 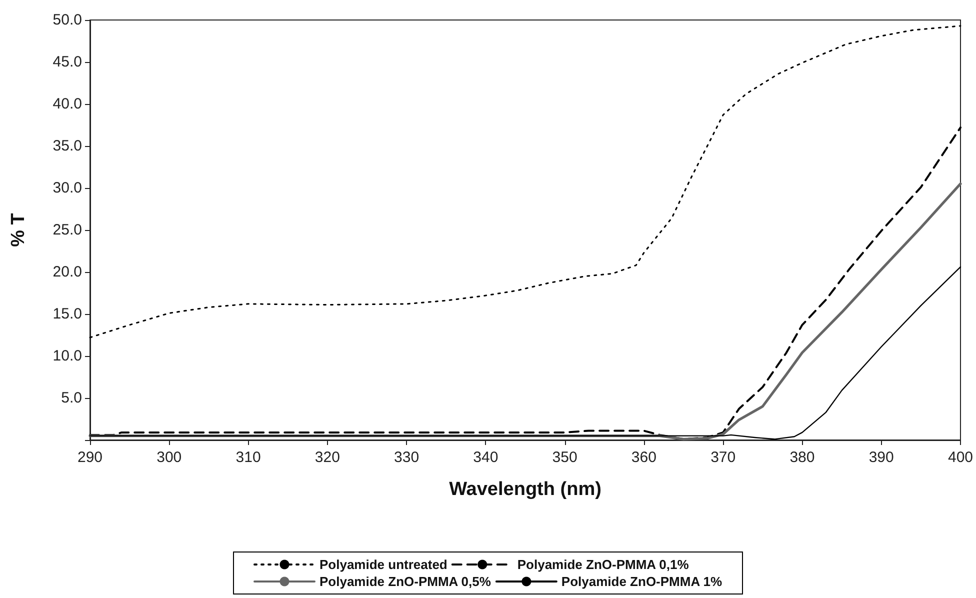 I want to click on y-tick-label: 35.0, so click(x=67, y=146).